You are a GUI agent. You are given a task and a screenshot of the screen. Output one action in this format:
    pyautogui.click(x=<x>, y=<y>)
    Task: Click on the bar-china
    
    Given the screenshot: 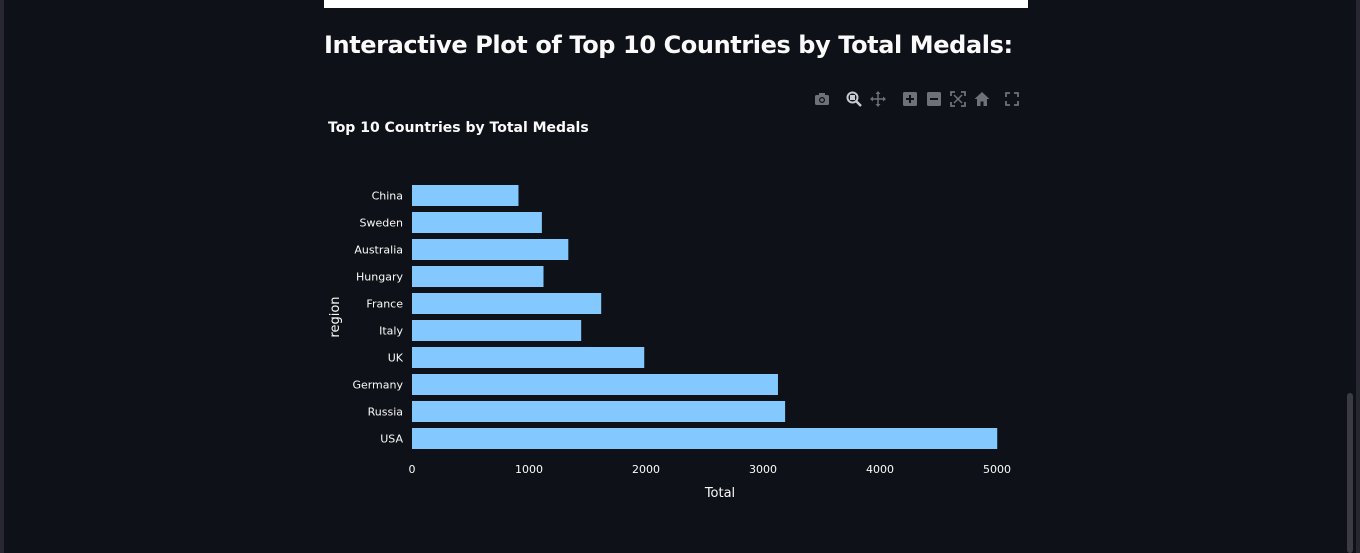 What is the action you would take?
    pyautogui.click(x=465, y=195)
    